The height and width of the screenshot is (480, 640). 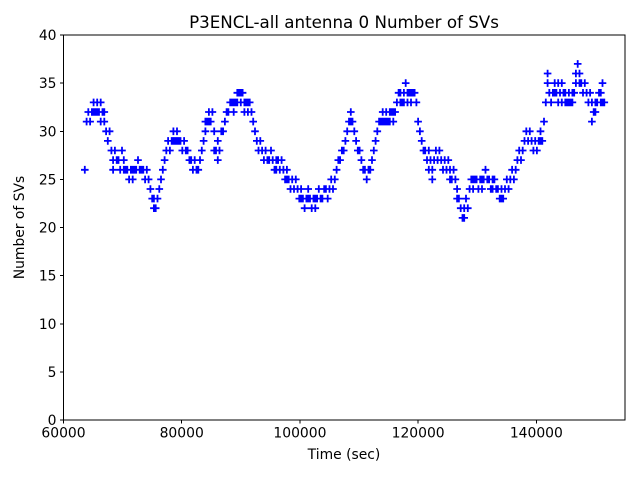 I want to click on y-axis: 0 5 10 15 20 25 30 35 40, so click(x=51, y=228).